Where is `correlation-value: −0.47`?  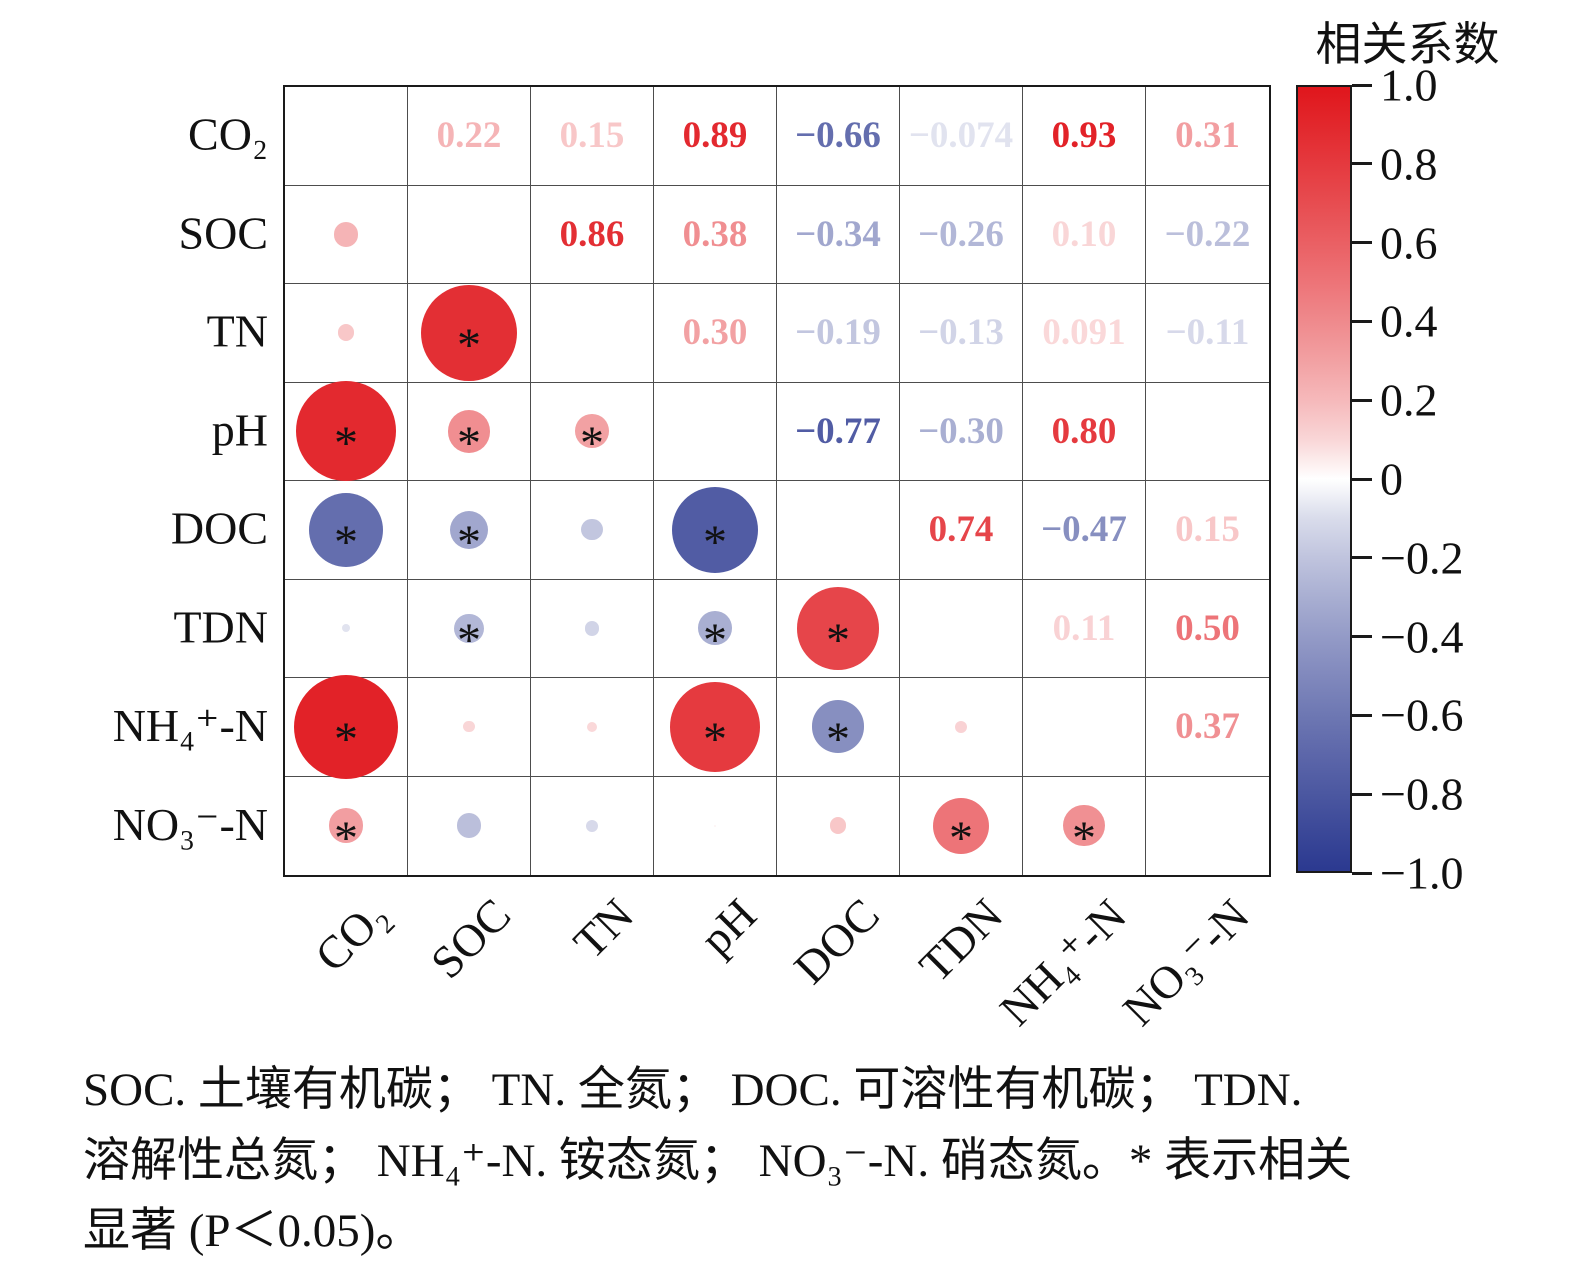 correlation-value: −0.47 is located at coordinates (1084, 530).